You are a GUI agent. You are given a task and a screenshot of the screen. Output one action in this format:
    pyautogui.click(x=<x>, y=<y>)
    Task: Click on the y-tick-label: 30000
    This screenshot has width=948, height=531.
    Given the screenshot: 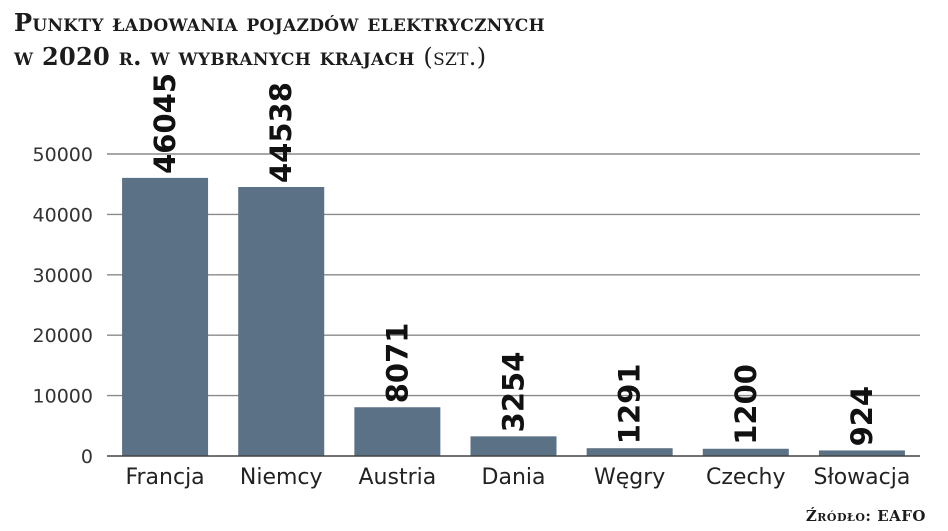 What is the action you would take?
    pyautogui.click(x=63, y=276)
    